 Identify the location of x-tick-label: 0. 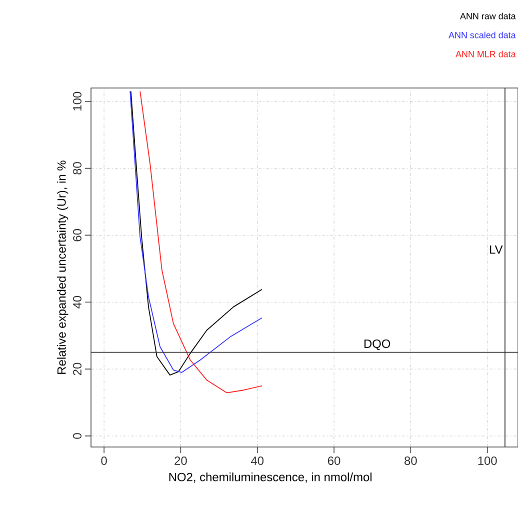
(104, 460).